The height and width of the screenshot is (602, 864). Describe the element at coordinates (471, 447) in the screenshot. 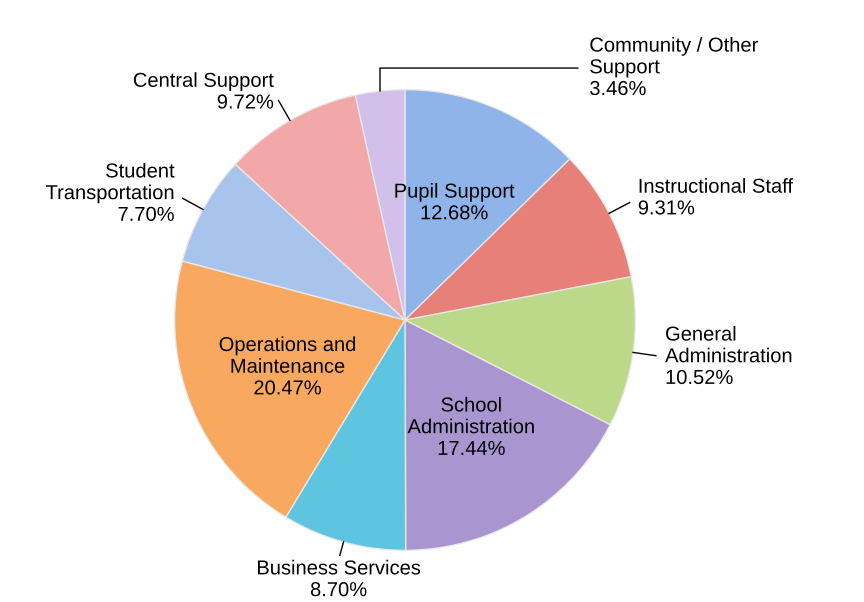

I see `data-label: 17.44%` at that location.